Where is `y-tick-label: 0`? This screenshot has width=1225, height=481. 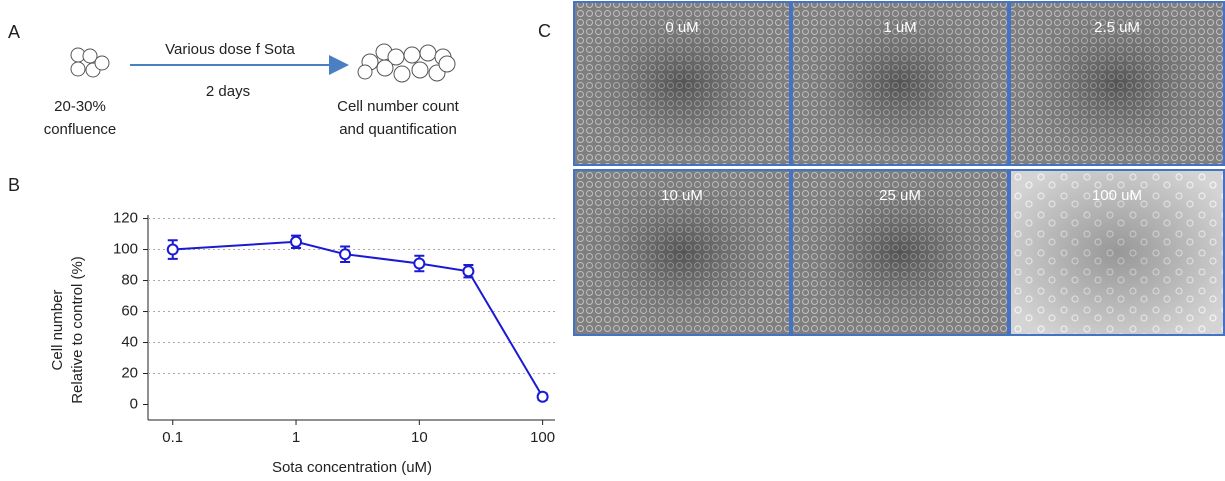 y-tick-label: 0 is located at coordinates (134, 403).